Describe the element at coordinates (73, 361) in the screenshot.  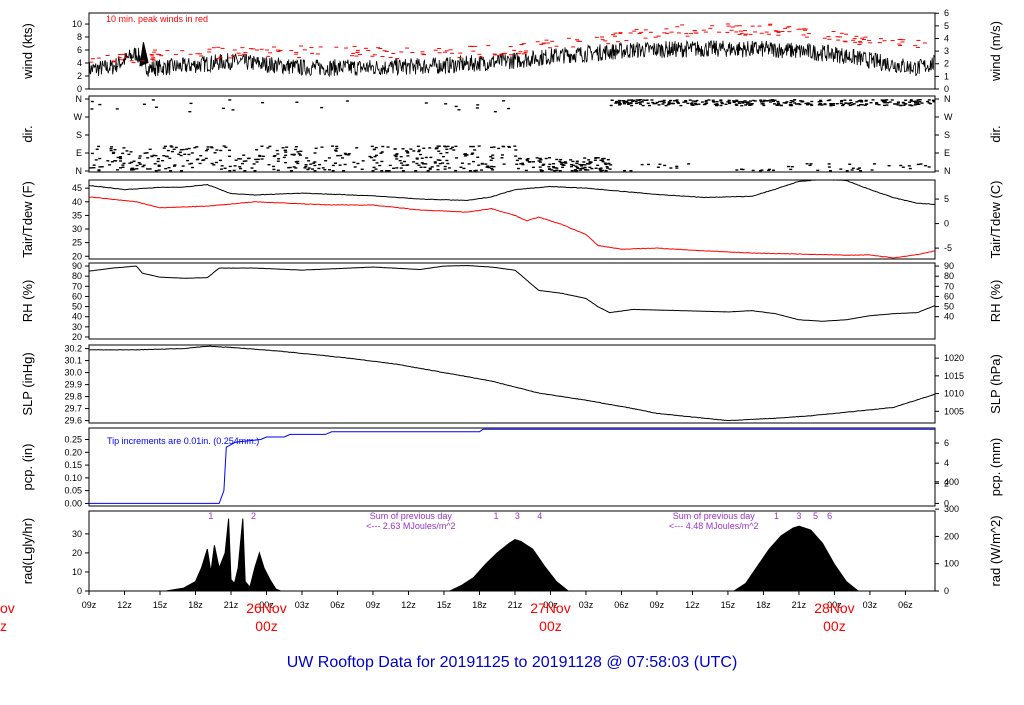
I see `y-tick-label-left: 30.1` at that location.